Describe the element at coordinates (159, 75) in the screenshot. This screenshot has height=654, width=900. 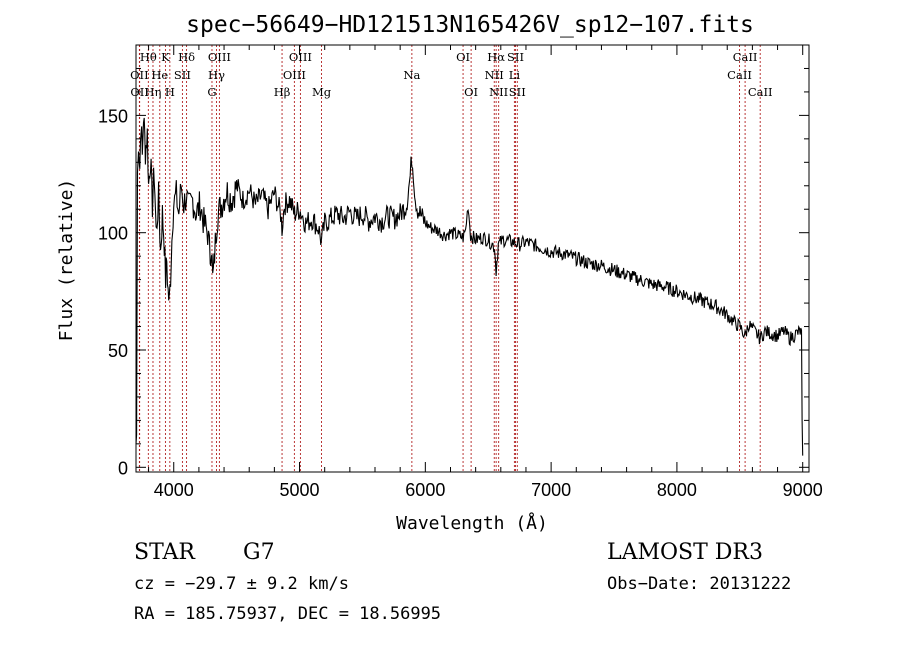
I see `line-label-4: He` at that location.